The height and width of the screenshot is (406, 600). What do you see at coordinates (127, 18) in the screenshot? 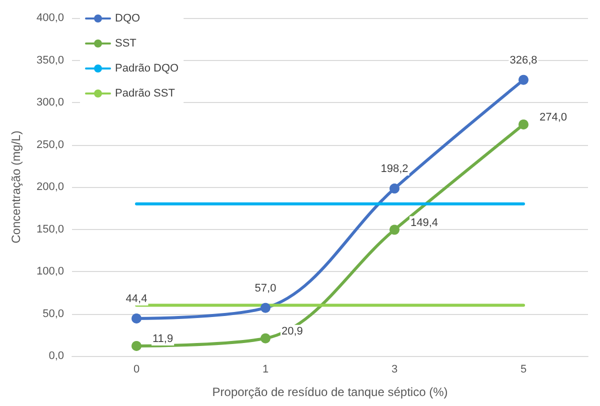
I see `legend-label: DQO` at bounding box center [127, 18].